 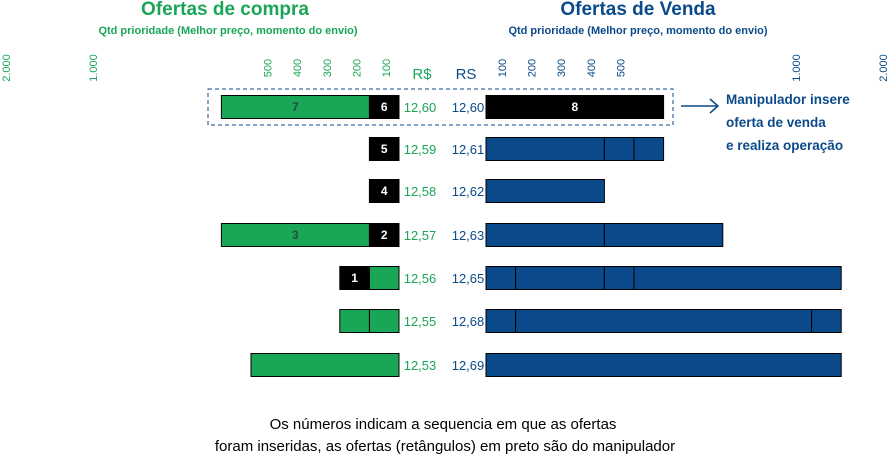 What do you see at coordinates (621, 68) in the screenshot?
I see `sell-tick-label: 500` at bounding box center [621, 68].